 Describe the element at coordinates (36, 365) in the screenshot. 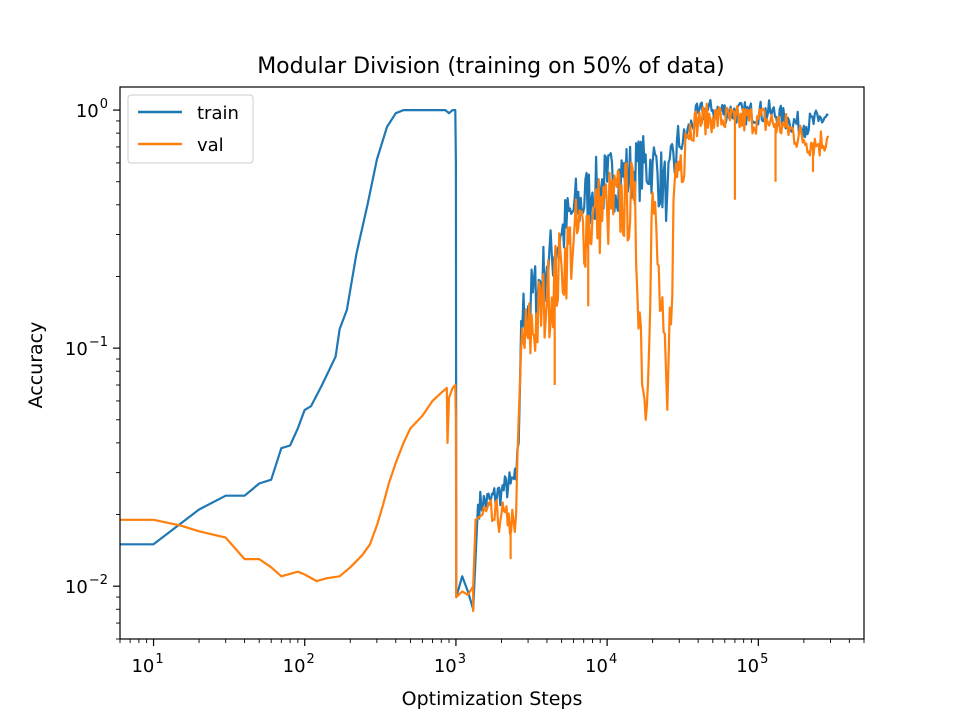

I see `y-axis-label: Accuracy` at that location.